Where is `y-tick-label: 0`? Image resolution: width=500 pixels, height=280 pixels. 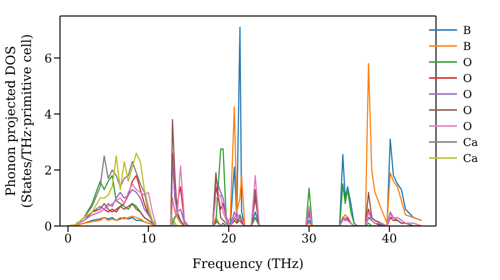 y-tick-label: 0 is located at coordinates (48, 226).